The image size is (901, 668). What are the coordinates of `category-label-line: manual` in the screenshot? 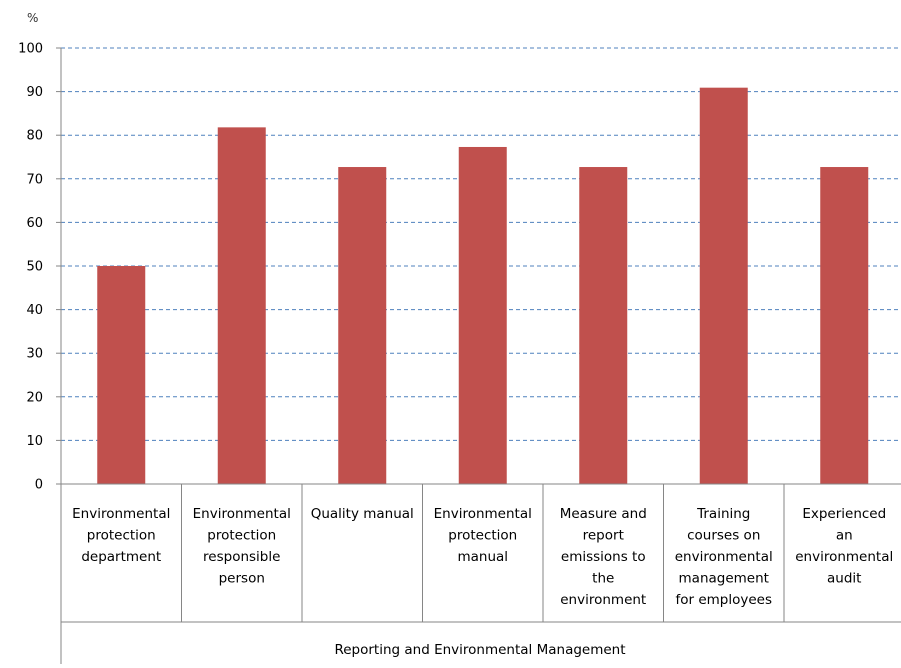 It's located at (482, 557).